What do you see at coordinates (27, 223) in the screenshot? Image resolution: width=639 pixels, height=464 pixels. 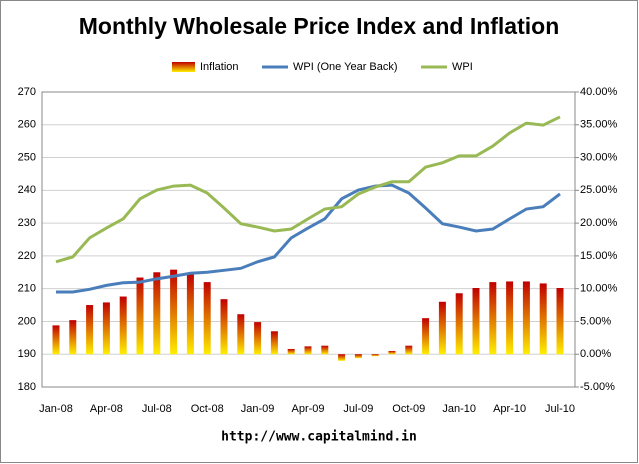 I see `y-tick-label: 230` at bounding box center [27, 223].